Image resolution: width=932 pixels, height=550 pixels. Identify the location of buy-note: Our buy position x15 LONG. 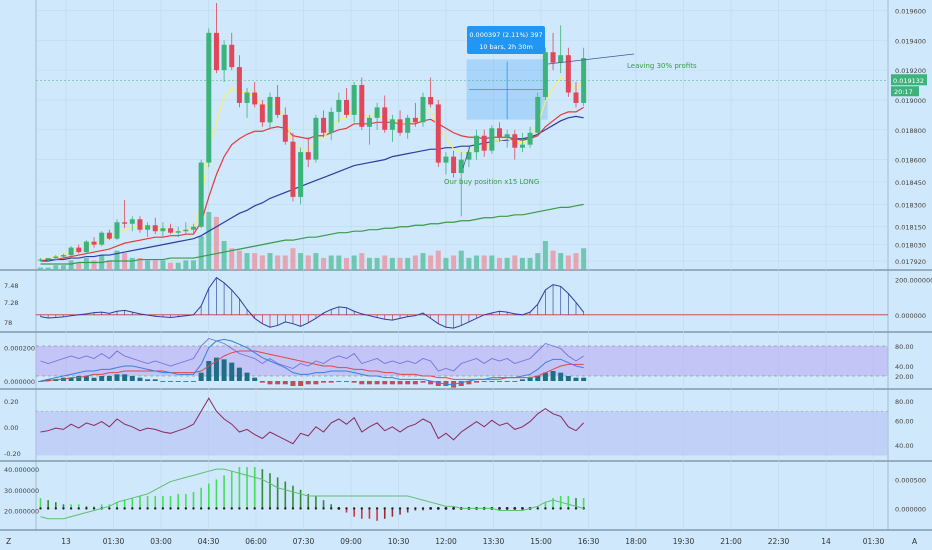
(491, 182).